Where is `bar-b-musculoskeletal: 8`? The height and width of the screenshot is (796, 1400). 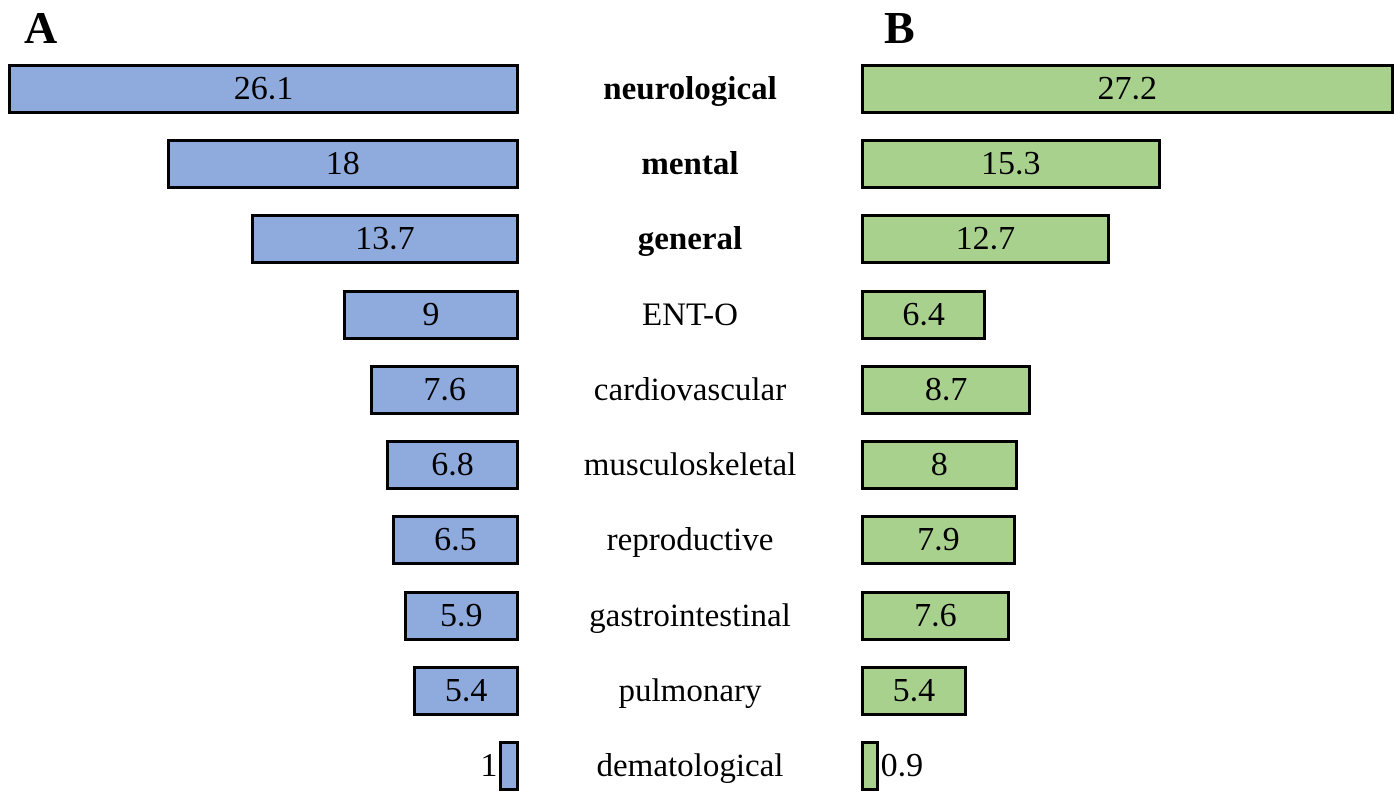 bar-b-musculoskeletal: 8 is located at coordinates (939, 465).